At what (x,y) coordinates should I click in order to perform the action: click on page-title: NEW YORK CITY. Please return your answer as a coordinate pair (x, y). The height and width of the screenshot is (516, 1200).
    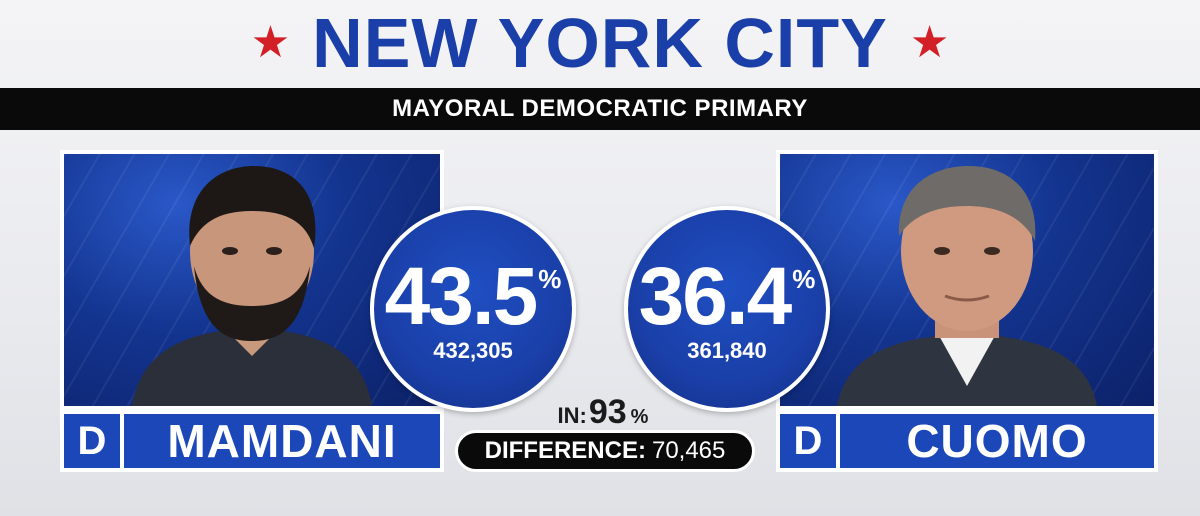
    Looking at the image, I should click on (600, 43).